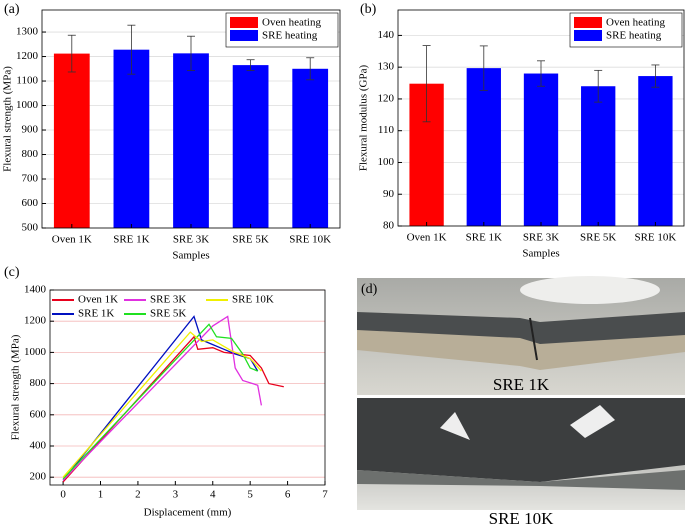 This screenshot has height=530, width=685. Describe the element at coordinates (63, 495) in the screenshot. I see `x-tick-label: 0` at that location.